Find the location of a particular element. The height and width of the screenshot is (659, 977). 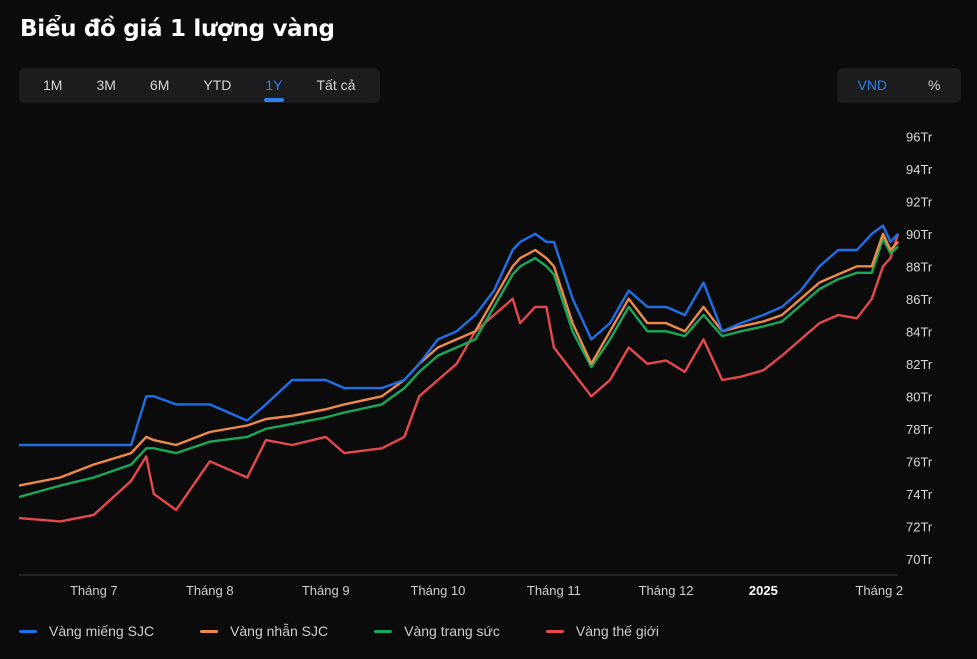

x-tick-label: Tháng 2 is located at coordinates (879, 590).